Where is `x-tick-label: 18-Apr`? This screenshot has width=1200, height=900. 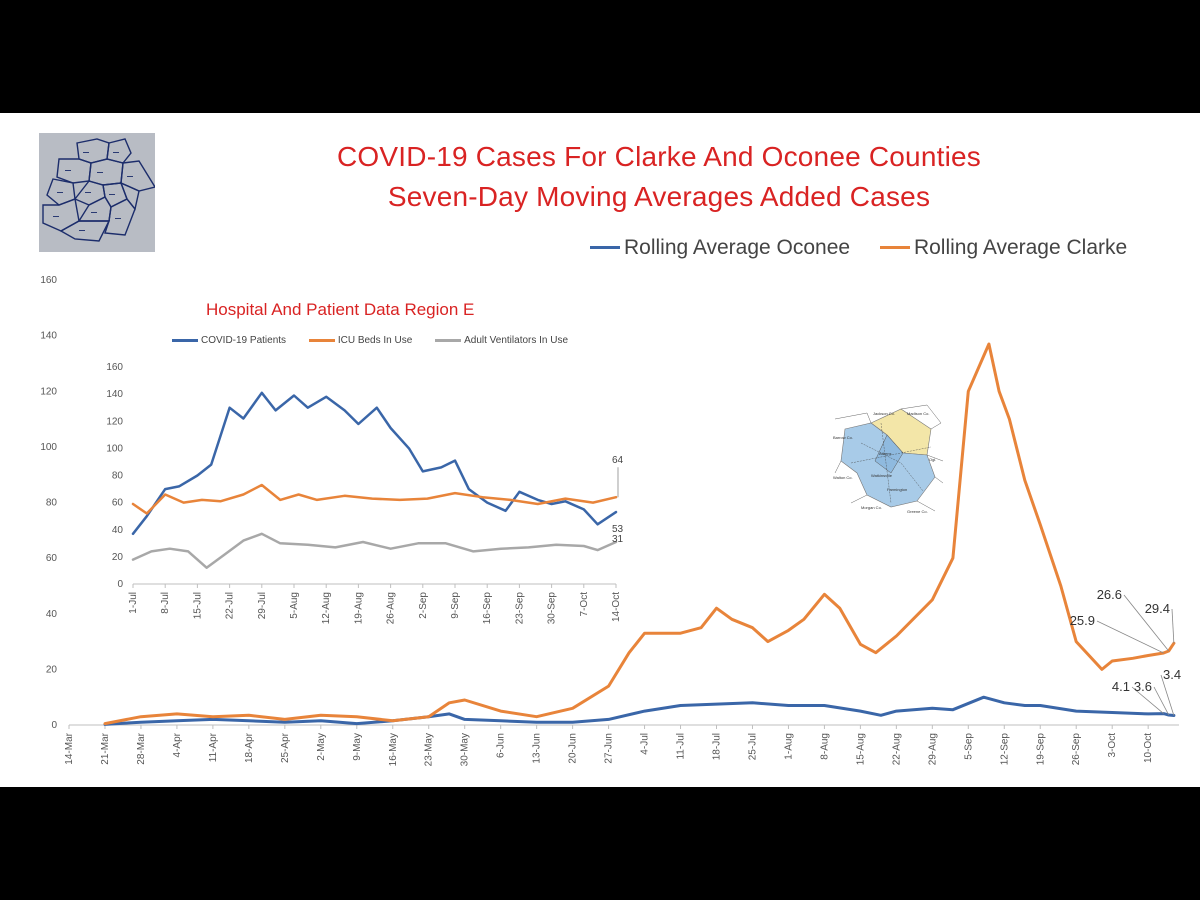
x-tick-label: 18-Apr is located at coordinates (249, 747).